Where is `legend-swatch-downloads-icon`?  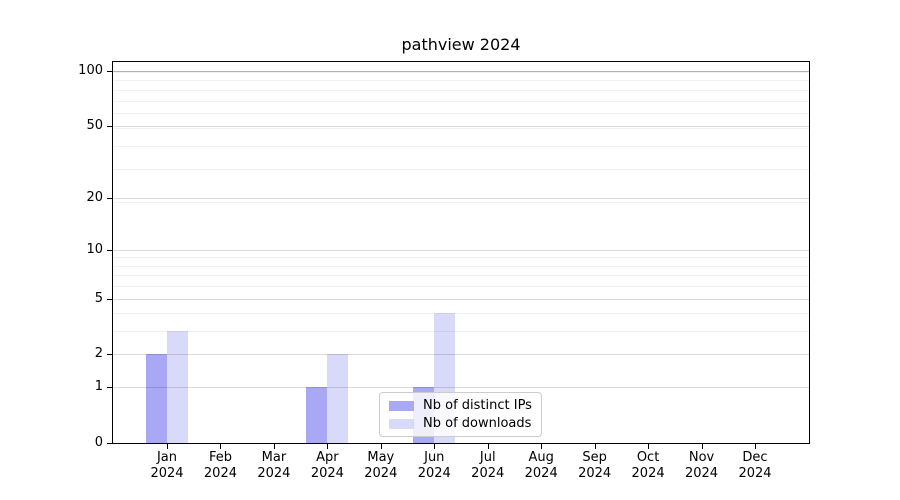
legend-swatch-downloads-icon is located at coordinates (401, 423).